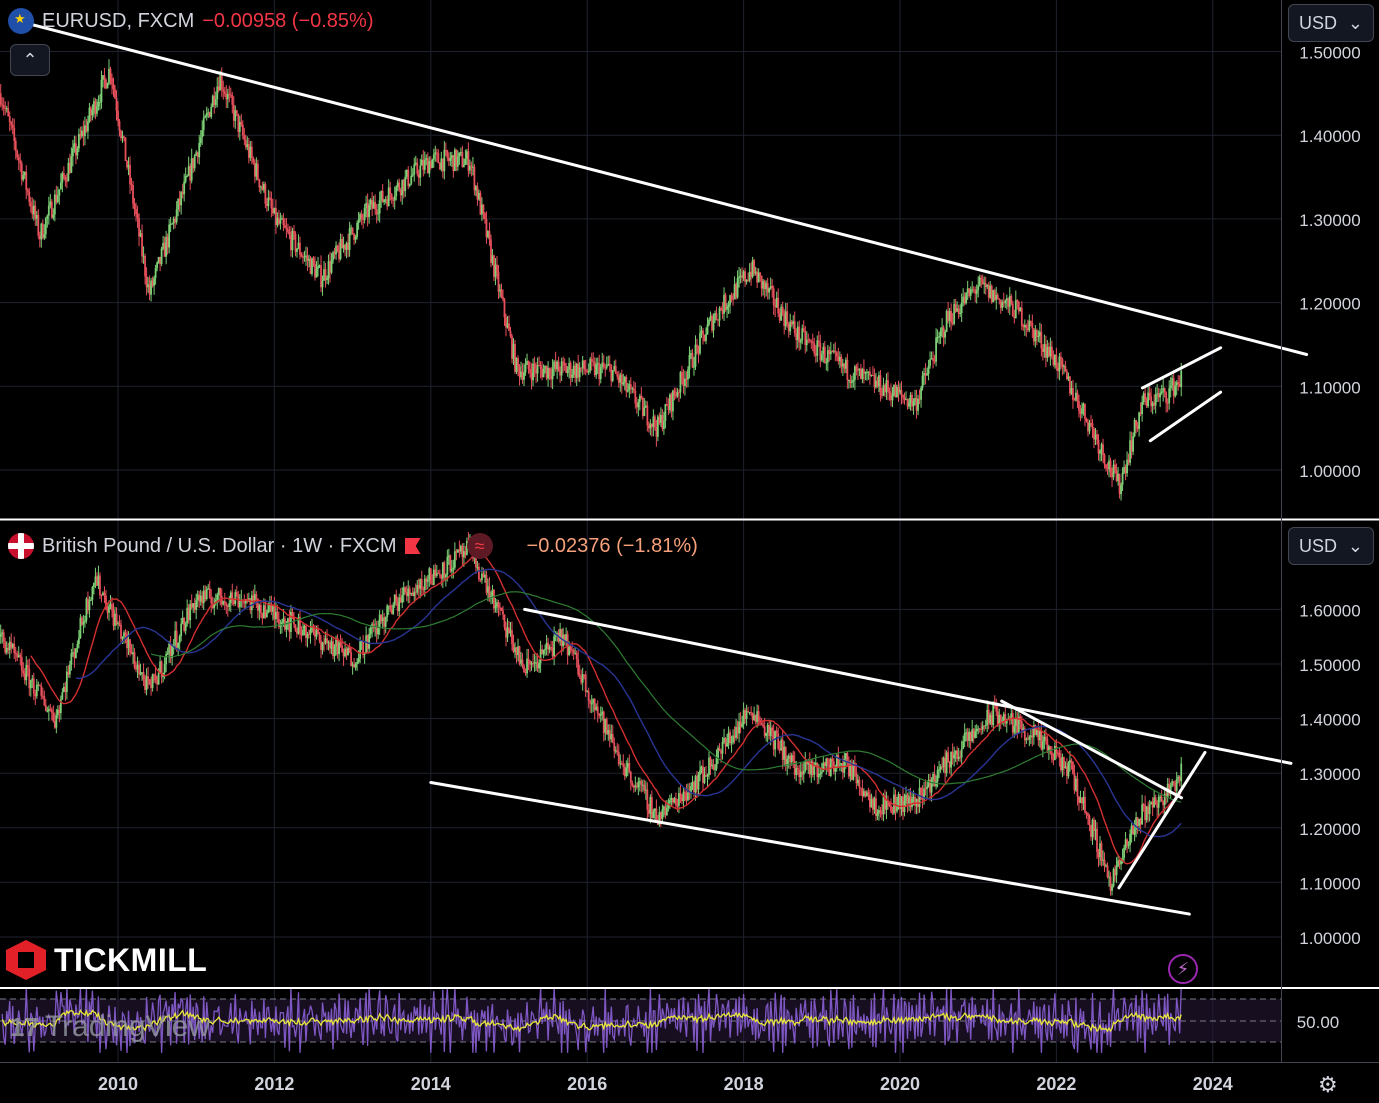 The width and height of the screenshot is (1379, 1103). Describe the element at coordinates (274, 1084) in the screenshot. I see `time-axis-label: 2012` at that location.